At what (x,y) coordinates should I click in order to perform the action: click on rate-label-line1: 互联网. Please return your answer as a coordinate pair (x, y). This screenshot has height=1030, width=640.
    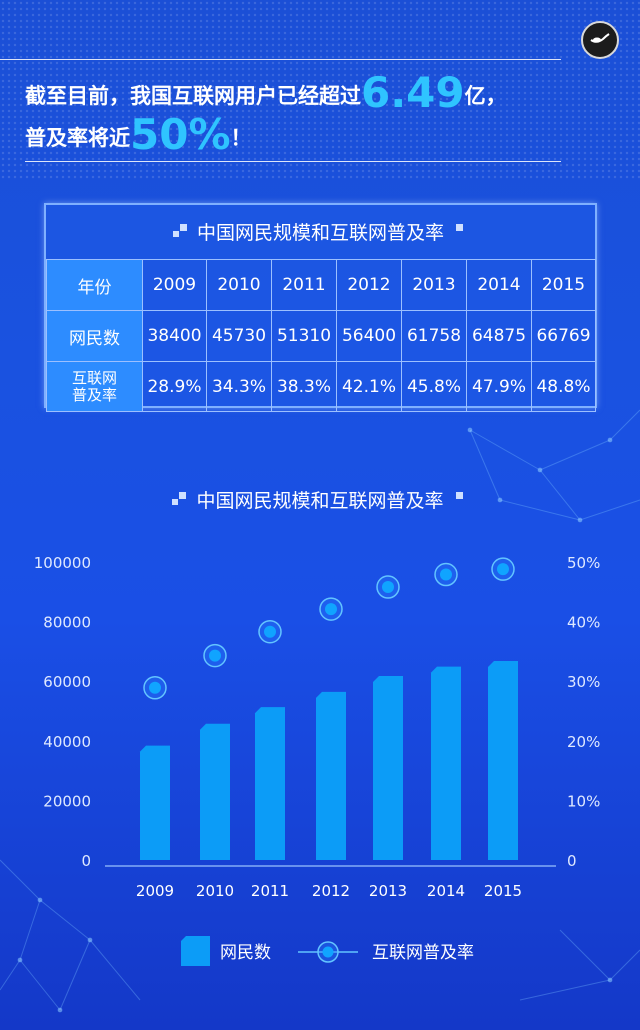
    Looking at the image, I should click on (94, 377).